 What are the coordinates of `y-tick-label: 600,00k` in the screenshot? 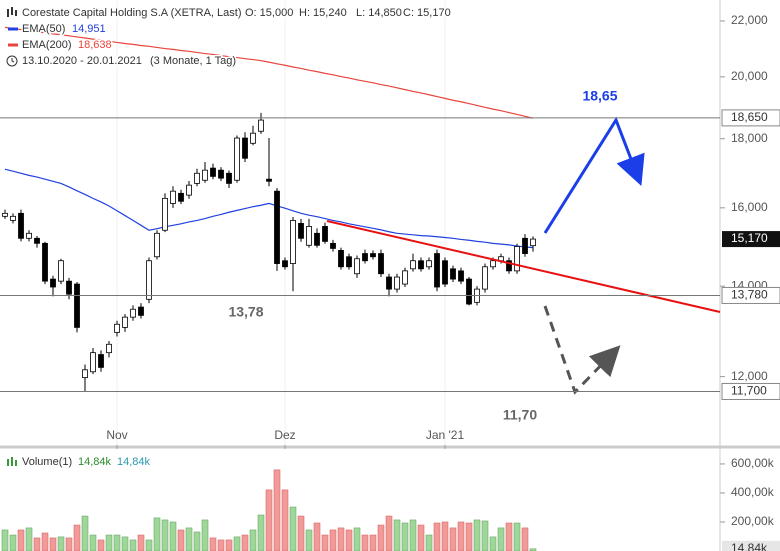 It's located at (753, 463).